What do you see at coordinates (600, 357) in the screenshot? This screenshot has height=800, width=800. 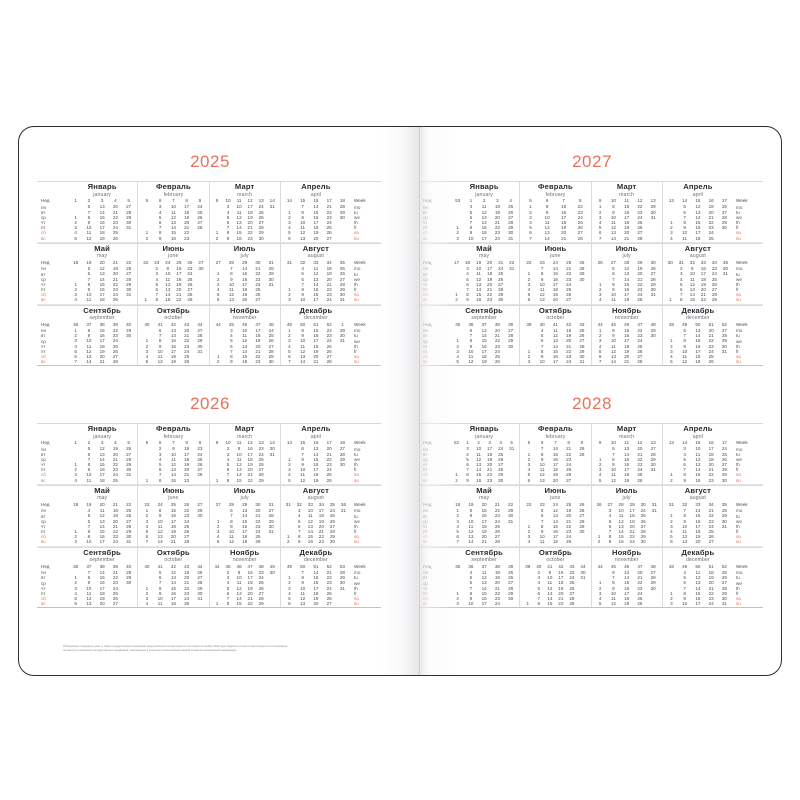 I see `day-cell: 6` at bounding box center [600, 357].